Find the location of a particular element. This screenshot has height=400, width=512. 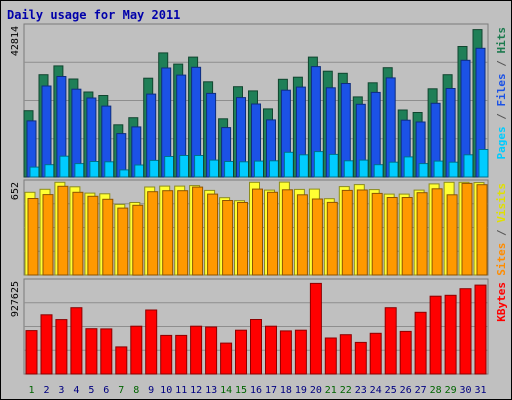

x-tick-label-day-21: 21 is located at coordinates (331, 390).